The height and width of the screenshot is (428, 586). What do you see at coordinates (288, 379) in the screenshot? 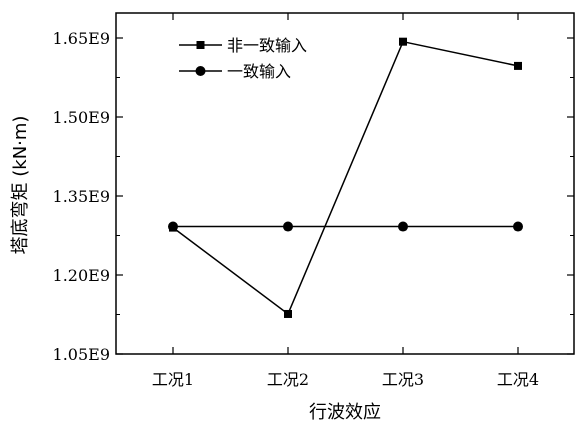
I see `x-tick-label: 工况2` at bounding box center [288, 379].